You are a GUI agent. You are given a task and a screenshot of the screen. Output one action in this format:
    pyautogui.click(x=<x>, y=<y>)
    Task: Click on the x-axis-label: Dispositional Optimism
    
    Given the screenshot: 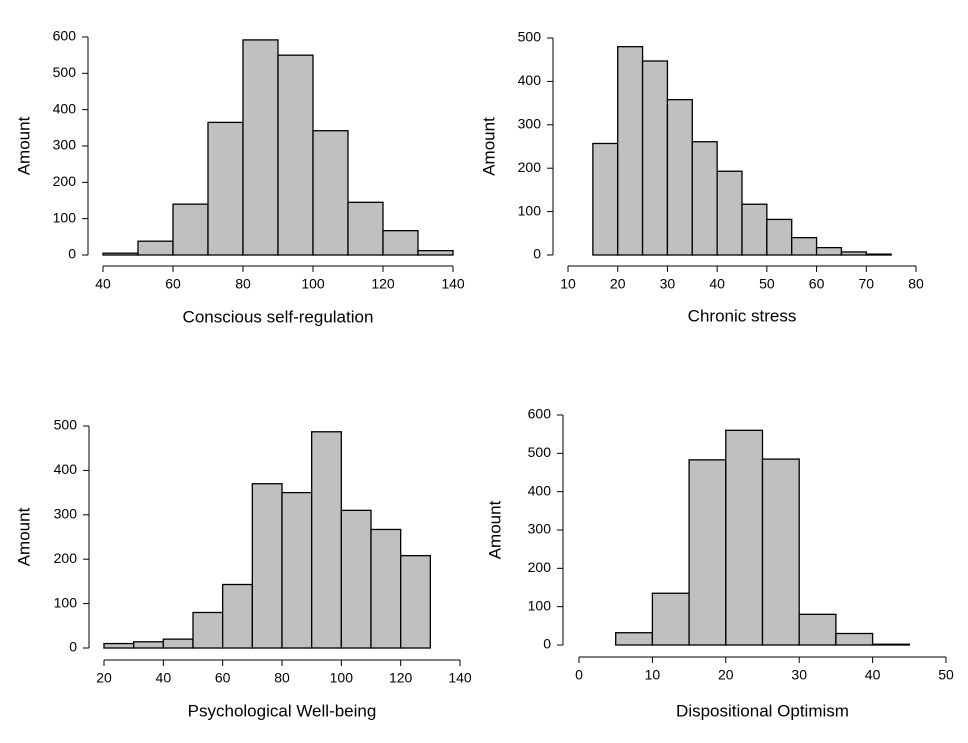 What is the action you would take?
    pyautogui.click(x=762, y=710)
    